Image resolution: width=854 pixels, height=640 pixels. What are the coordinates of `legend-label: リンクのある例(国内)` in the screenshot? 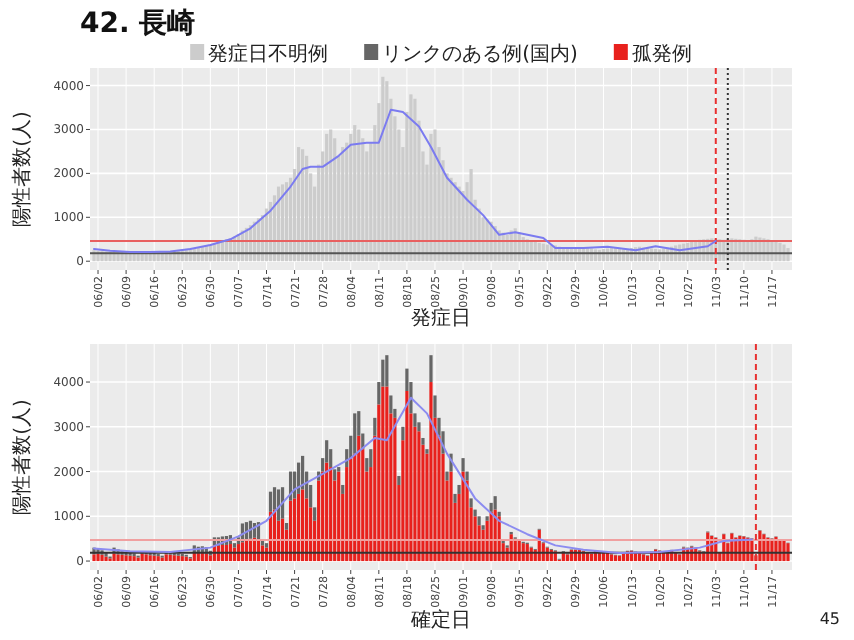 It's located at (480, 54).